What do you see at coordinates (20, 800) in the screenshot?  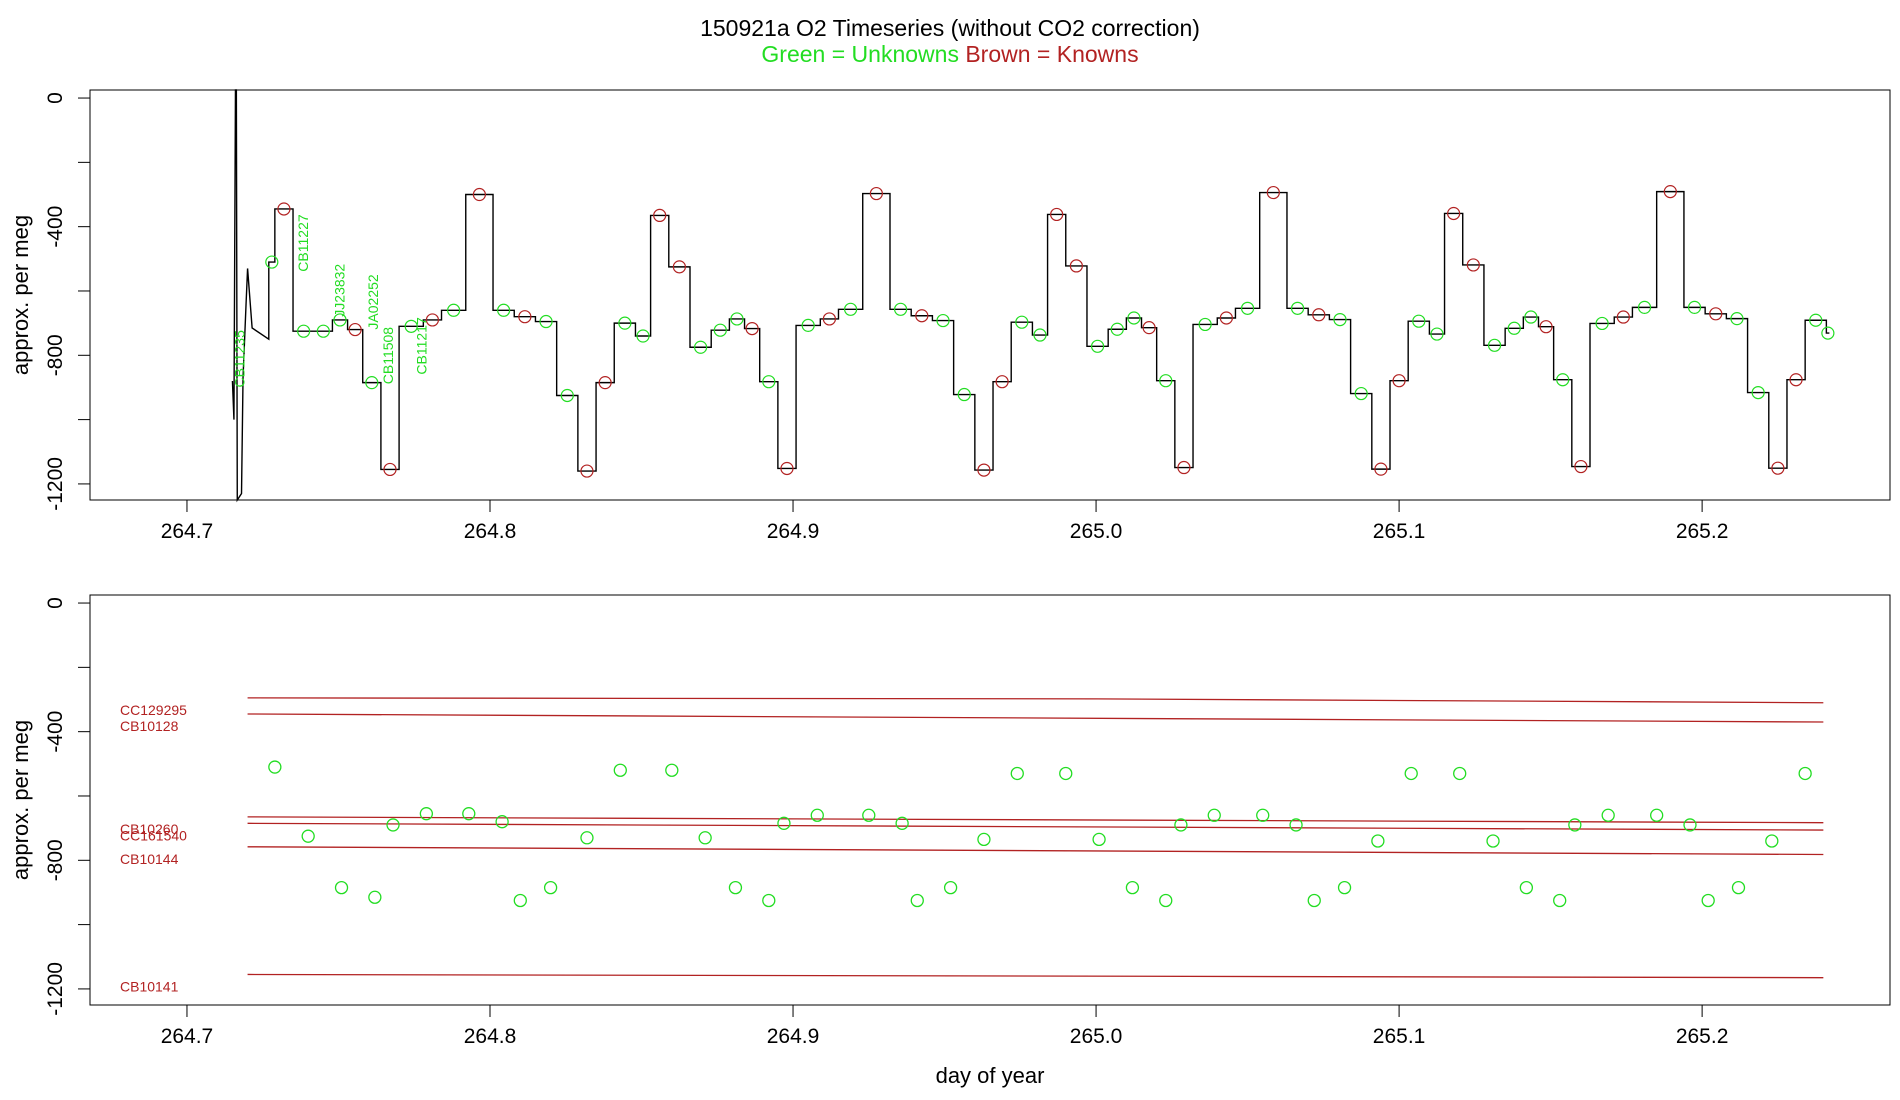 I see `y-axis-label: approx. per meg` at bounding box center [20, 800].